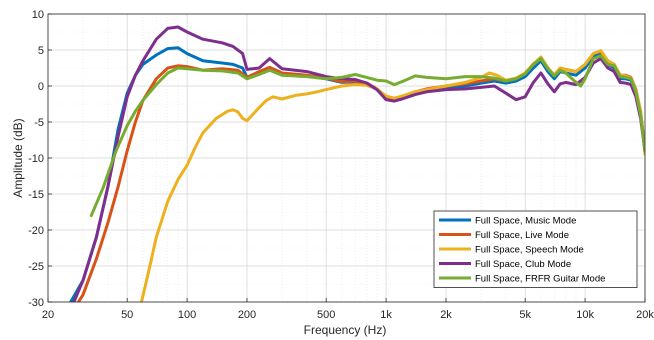 The width and height of the screenshot is (654, 340). Describe the element at coordinates (386, 315) in the screenshot. I see `x-tick-label: 1k` at that location.